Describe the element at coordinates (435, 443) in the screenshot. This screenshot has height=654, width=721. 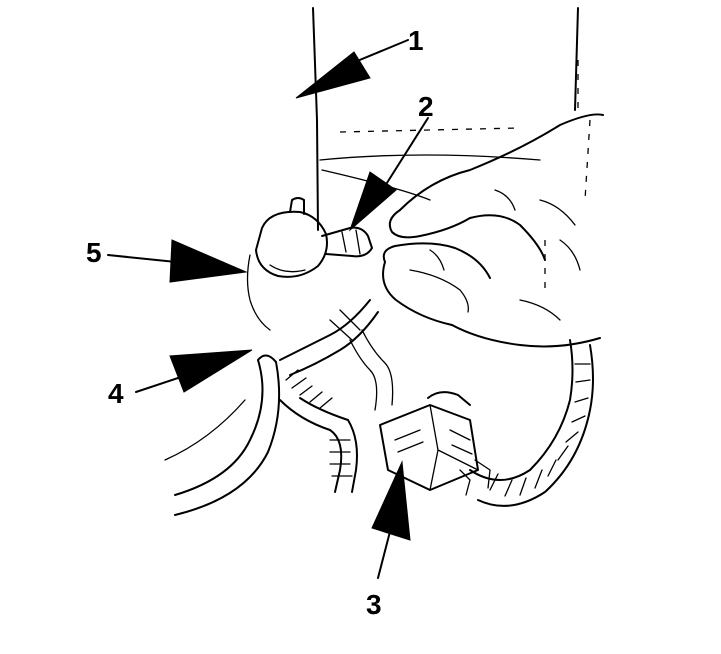
I see `electrical-connector` at that location.